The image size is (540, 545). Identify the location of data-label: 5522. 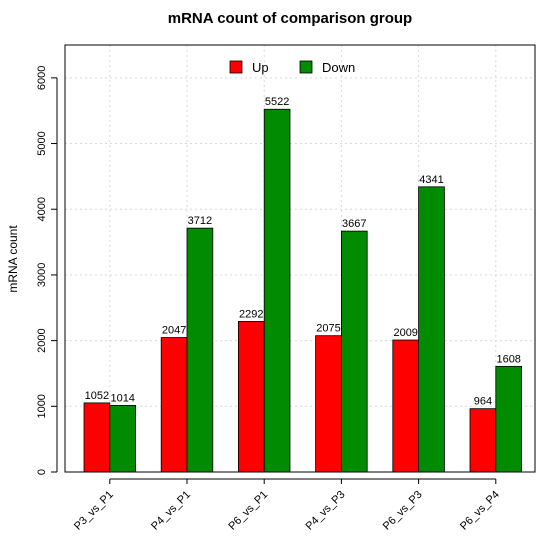
(277, 102).